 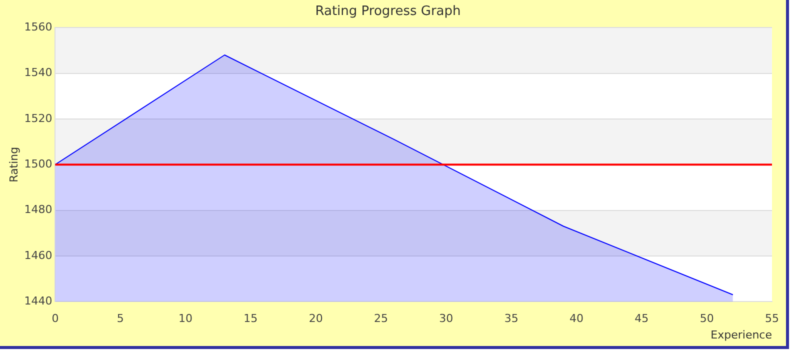 I want to click on x-tick-label: 30, so click(x=446, y=319).